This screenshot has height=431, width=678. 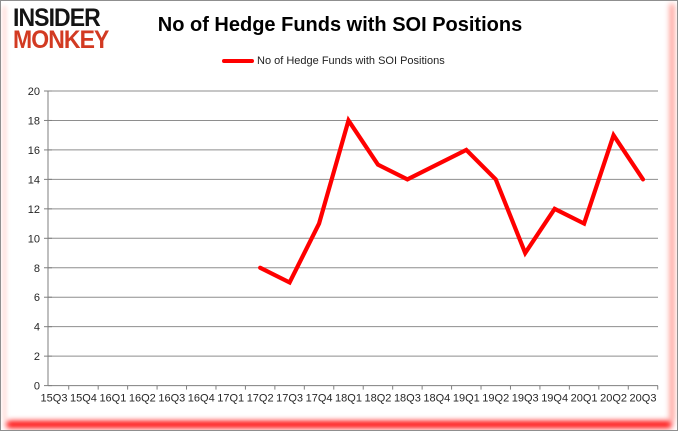 I want to click on svg-text: 16Q1, so click(x=112, y=399).